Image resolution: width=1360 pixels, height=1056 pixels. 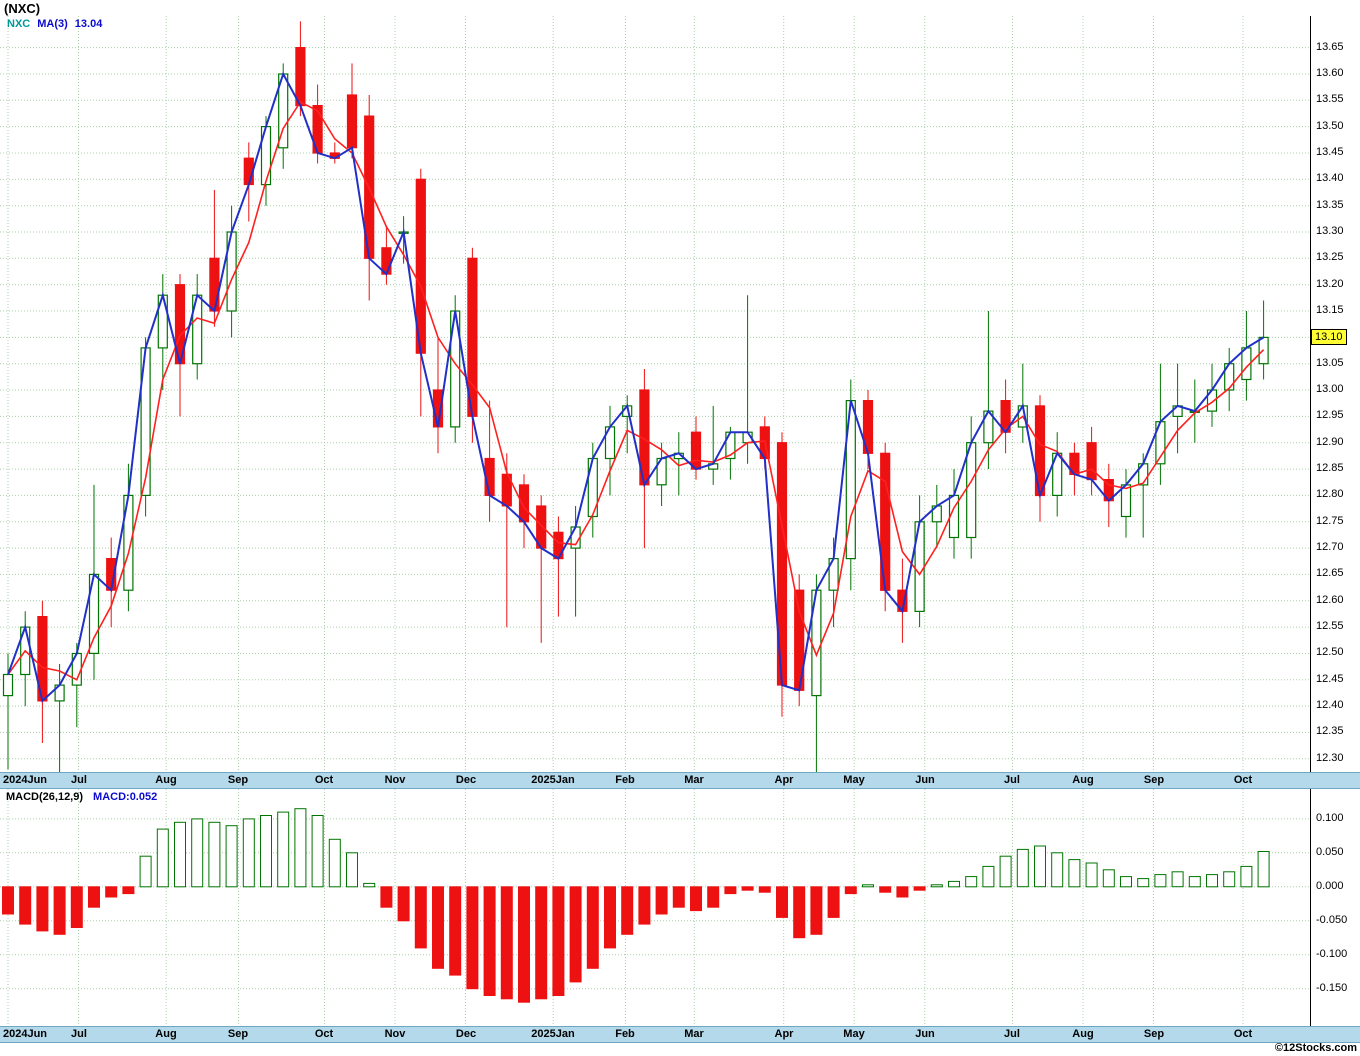 What do you see at coordinates (1332, 954) in the screenshot?
I see `macd-tick-label: -0.100` at bounding box center [1332, 954].